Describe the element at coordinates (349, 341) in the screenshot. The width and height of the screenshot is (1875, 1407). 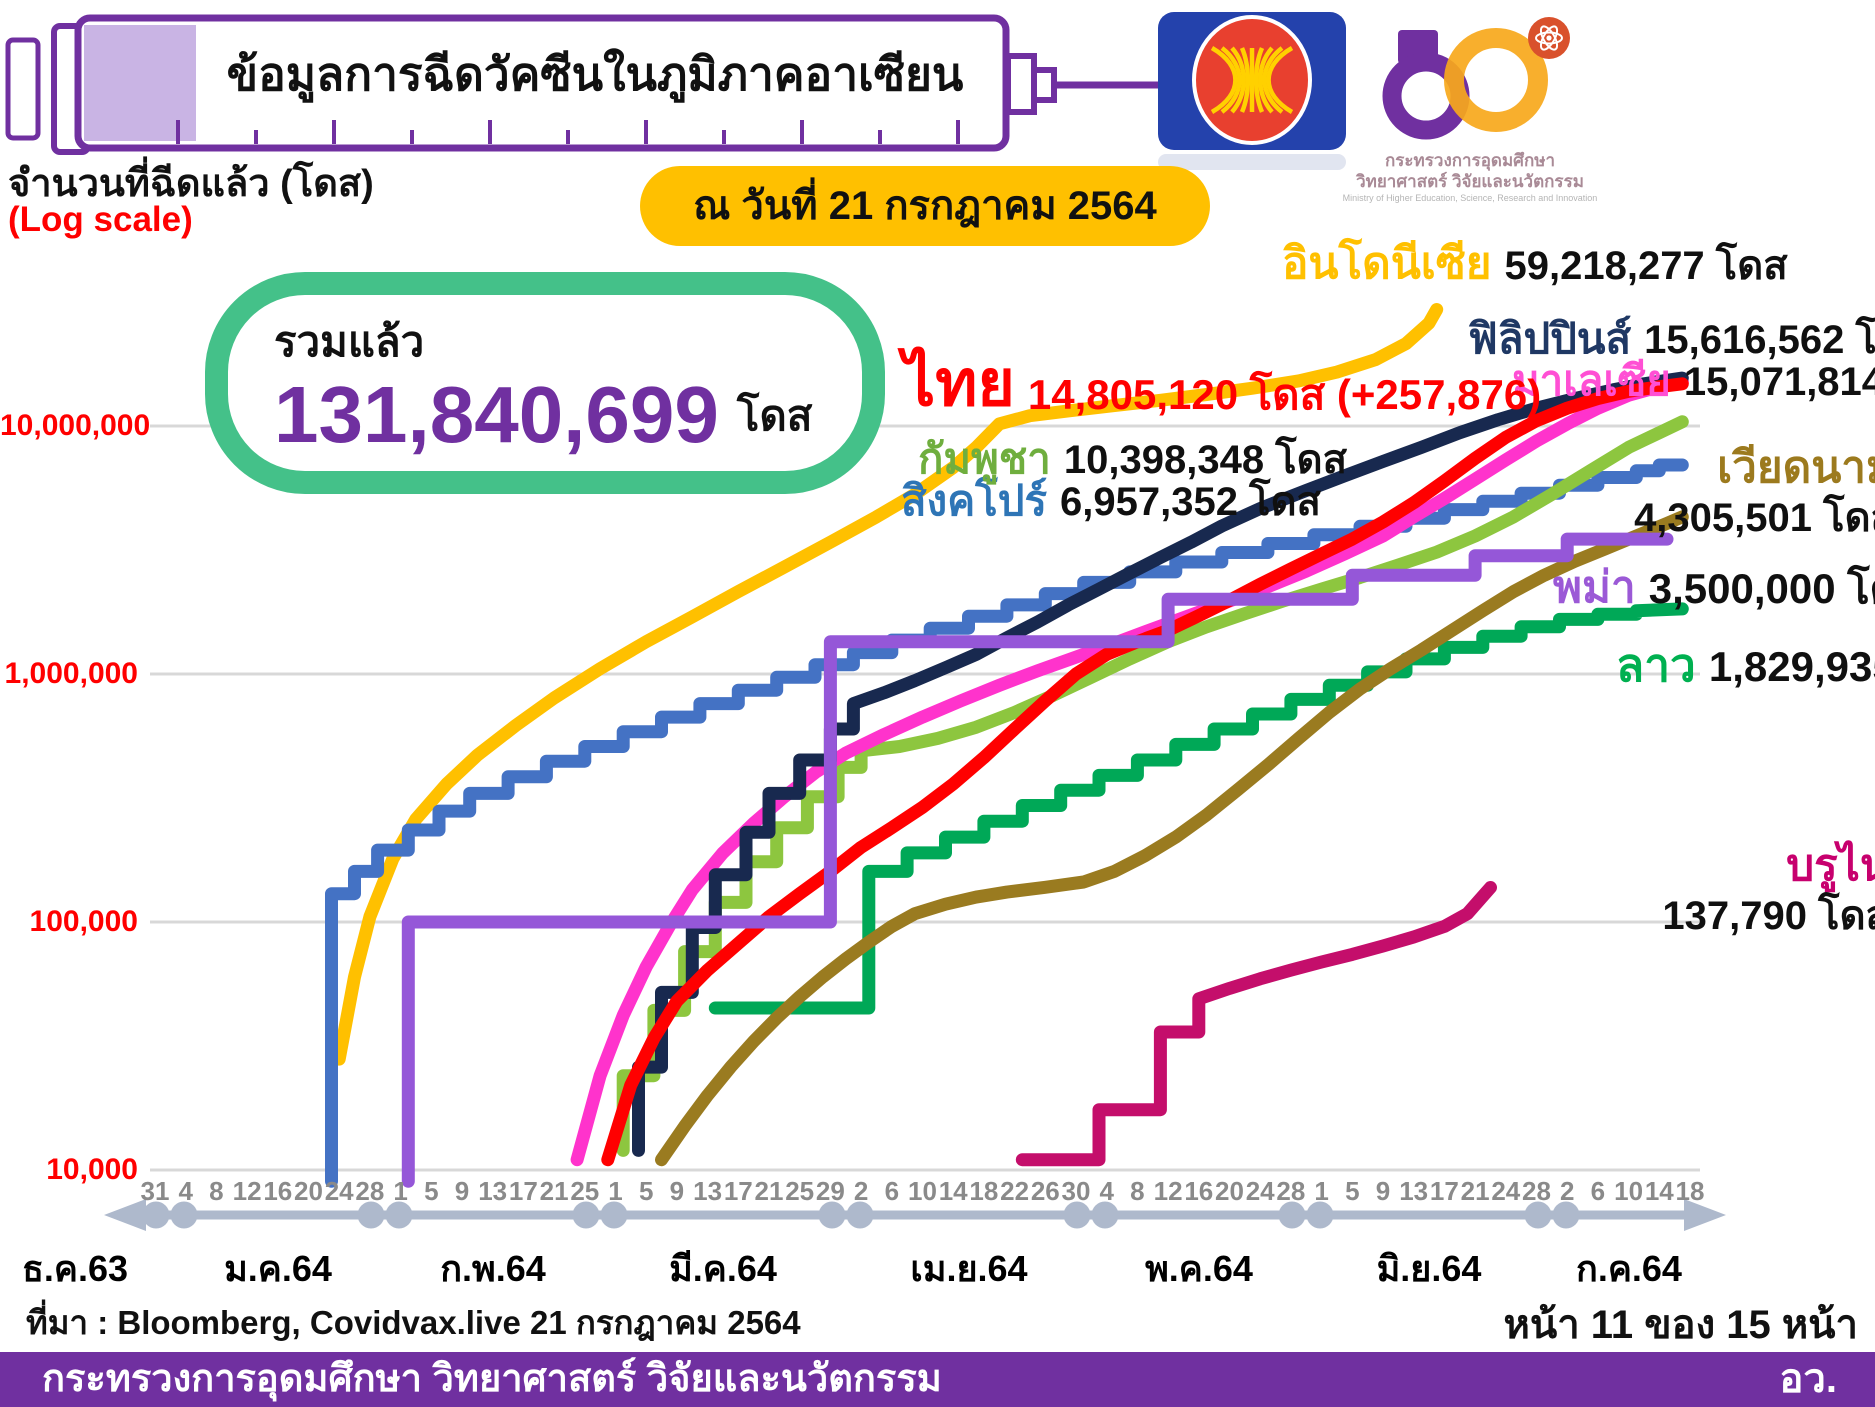
I see `total-label: รวมแล้ว` at that location.